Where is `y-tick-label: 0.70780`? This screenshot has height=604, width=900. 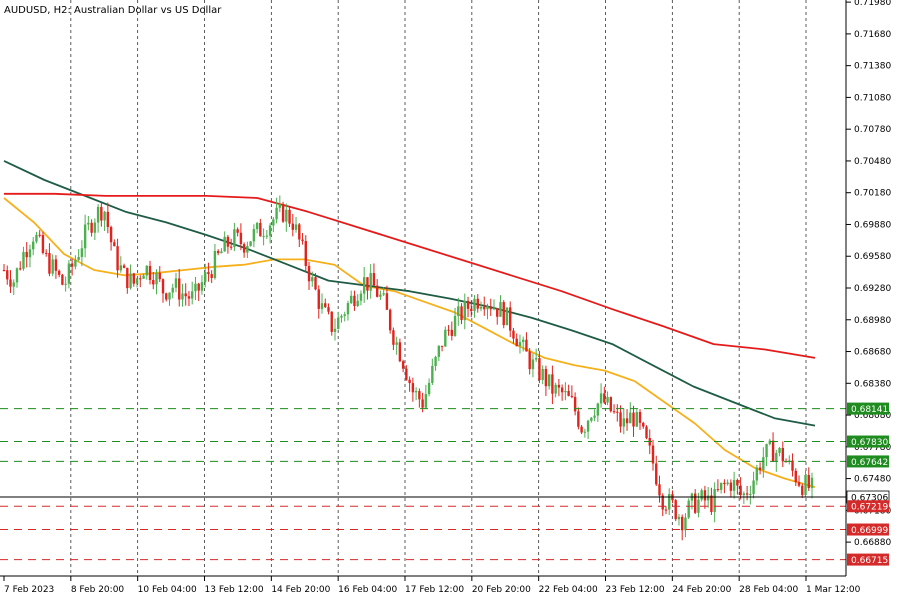 y-tick-label: 0.70780 is located at coordinates (872, 130).